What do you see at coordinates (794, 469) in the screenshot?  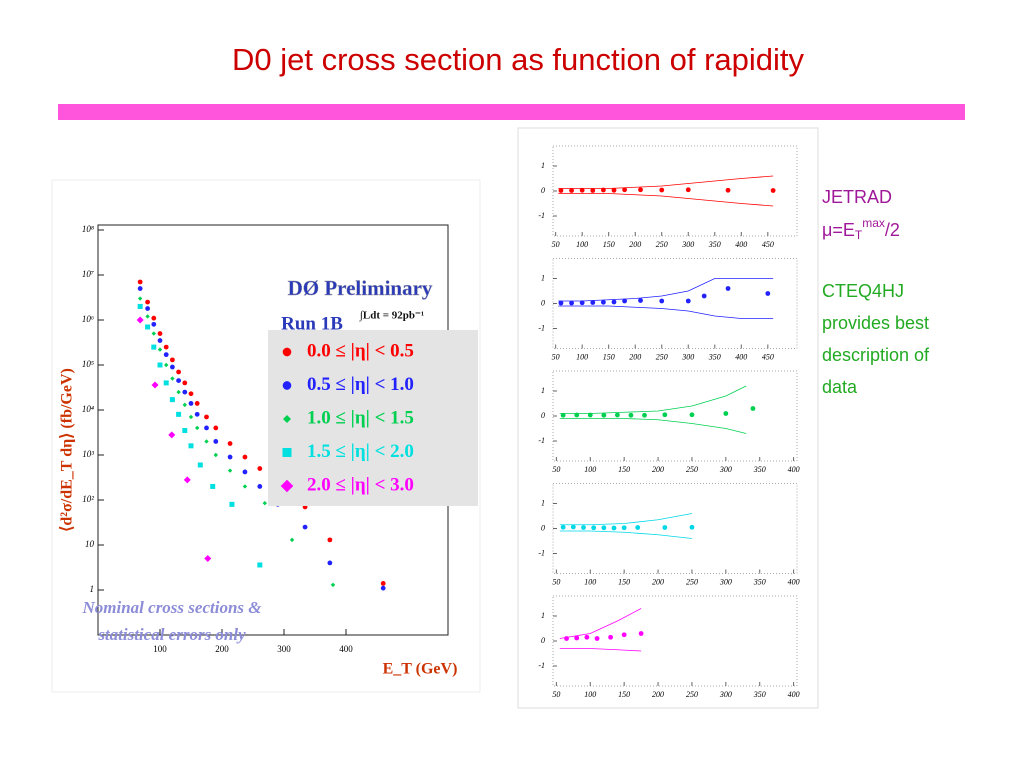 I see `x-tick-label: 400` at bounding box center [794, 469].